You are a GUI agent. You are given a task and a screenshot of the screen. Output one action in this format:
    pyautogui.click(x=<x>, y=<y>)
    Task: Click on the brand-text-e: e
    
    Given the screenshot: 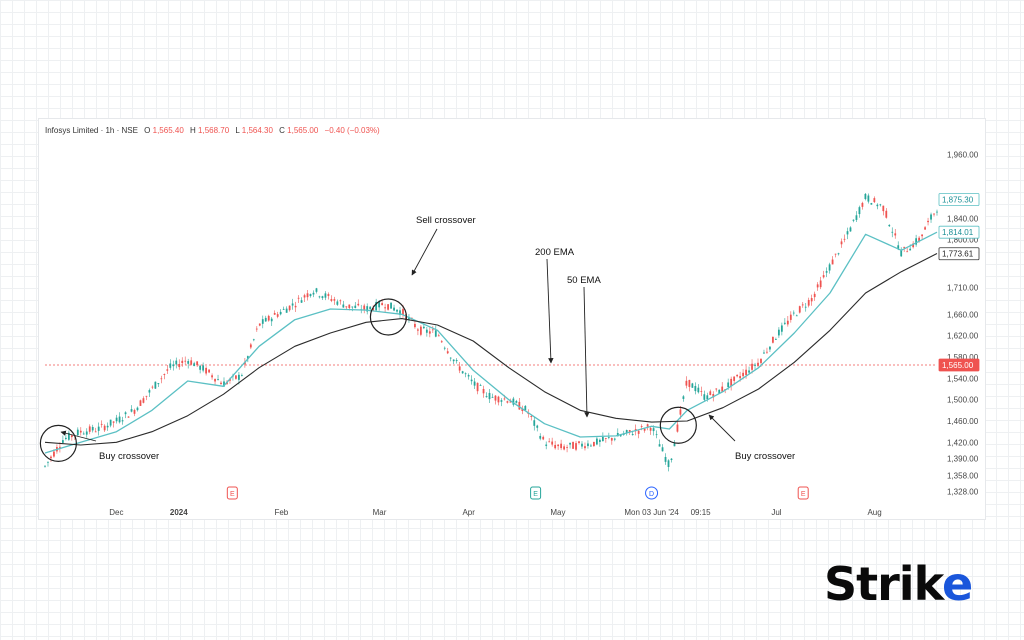 What is the action you would take?
    pyautogui.click(x=957, y=584)
    